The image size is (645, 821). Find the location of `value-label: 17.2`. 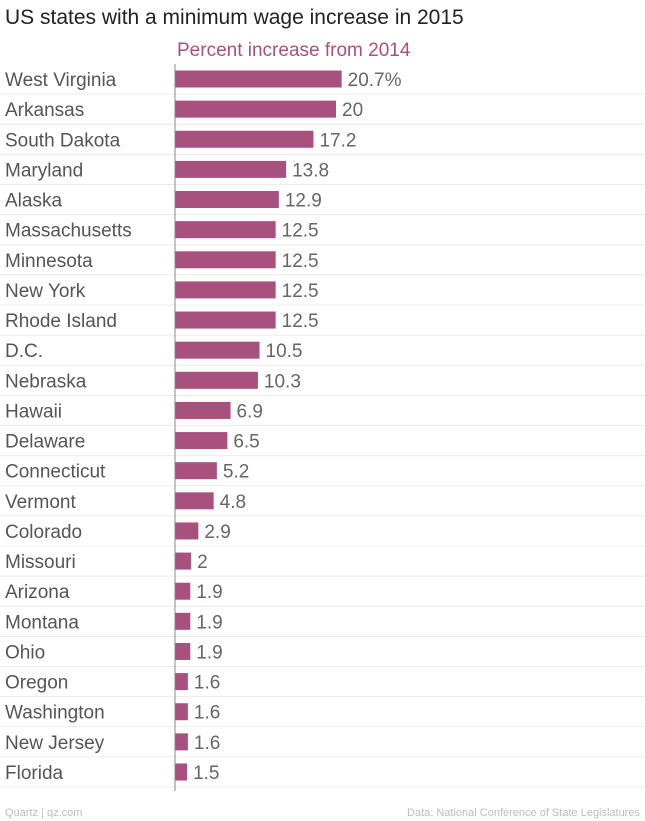

value-label: 17.2 is located at coordinates (337, 140).